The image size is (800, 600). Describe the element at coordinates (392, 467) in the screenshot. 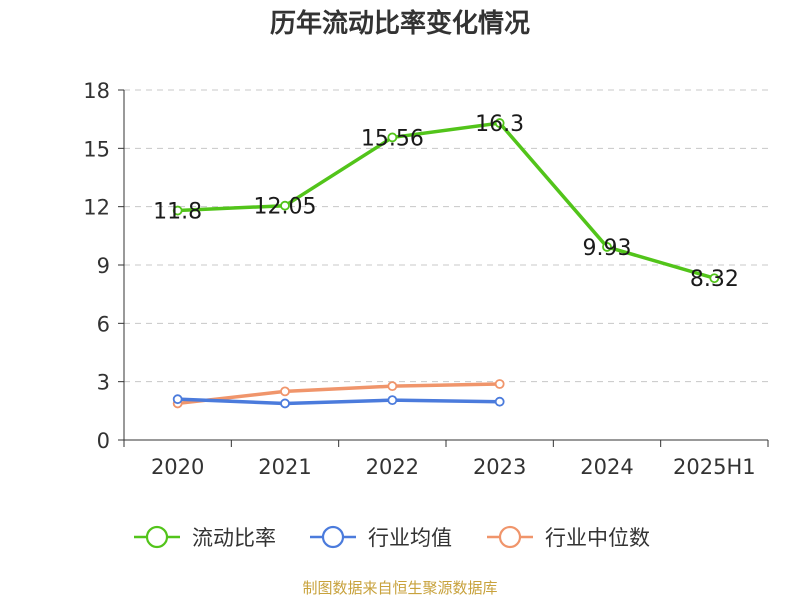

I see `x-tick-label: 2022` at that location.